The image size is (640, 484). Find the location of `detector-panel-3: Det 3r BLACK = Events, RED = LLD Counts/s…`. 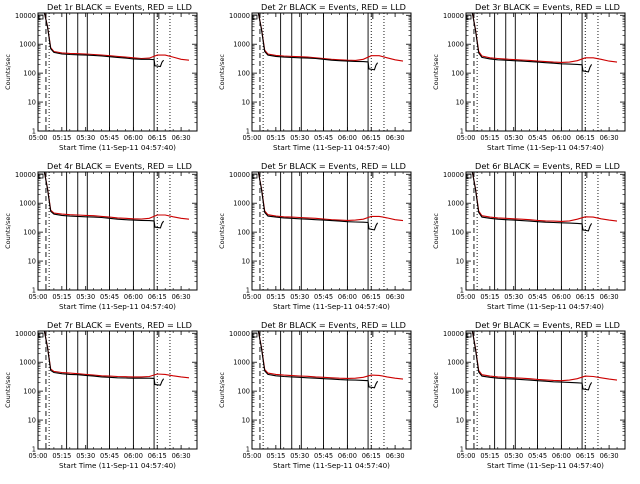

detector-panel-3: Det 3r BLACK = Events, RED = LLD Counts/s… is located at coordinates (529, 77).